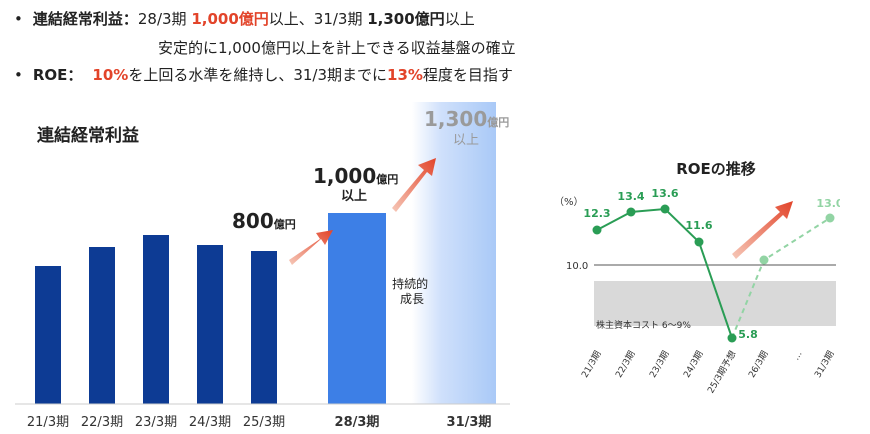 The width and height of the screenshot is (870, 434). Describe the element at coordinates (357, 422) in the screenshot. I see `x-tick-label: 28/3期` at that location.